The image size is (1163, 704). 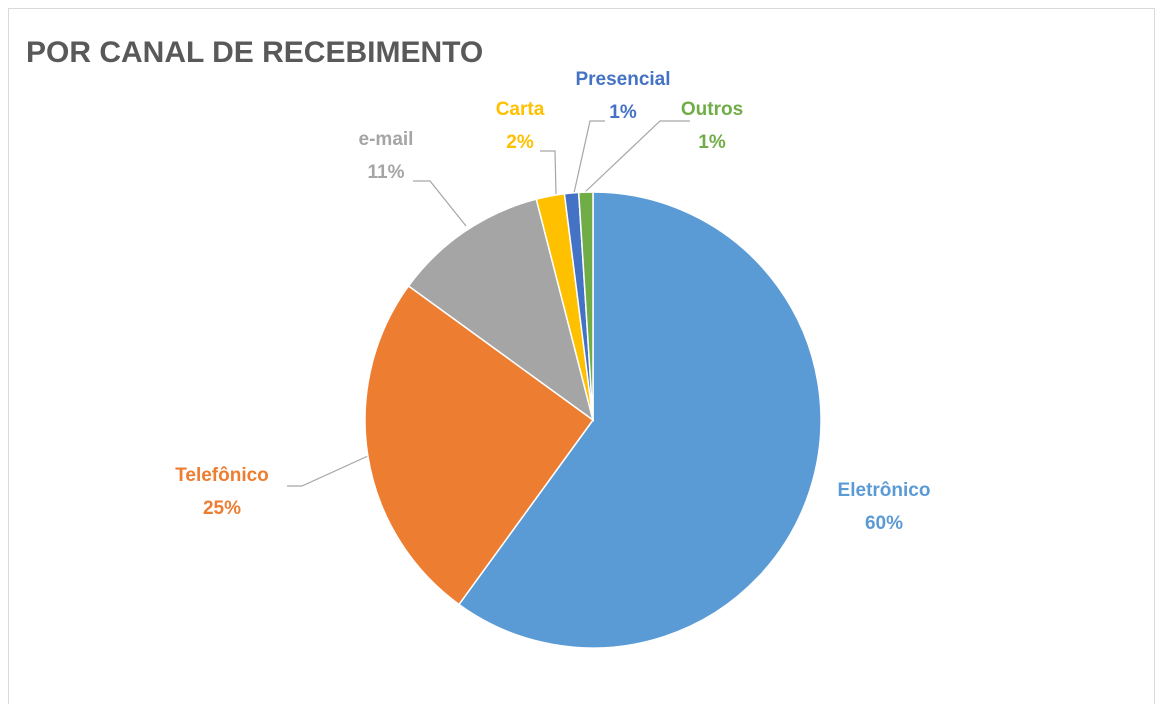 I want to click on slice-label: e-mail, so click(x=386, y=139).